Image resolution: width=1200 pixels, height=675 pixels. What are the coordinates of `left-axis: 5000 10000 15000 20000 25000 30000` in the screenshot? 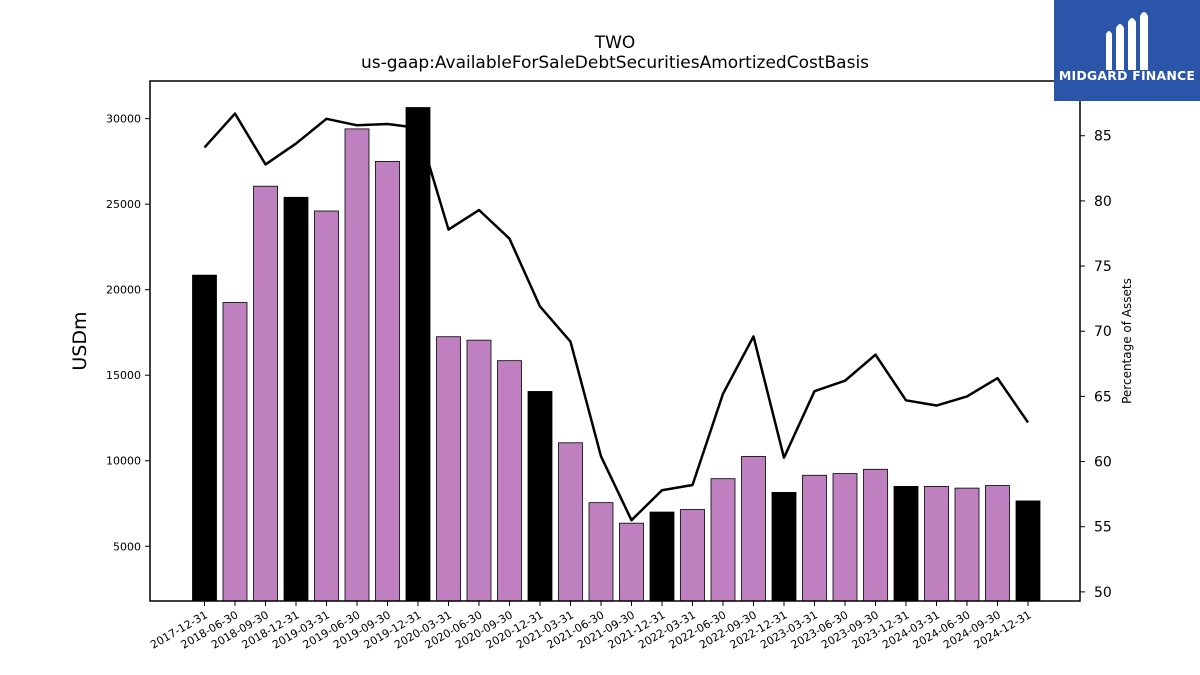 It's located at (128, 333).